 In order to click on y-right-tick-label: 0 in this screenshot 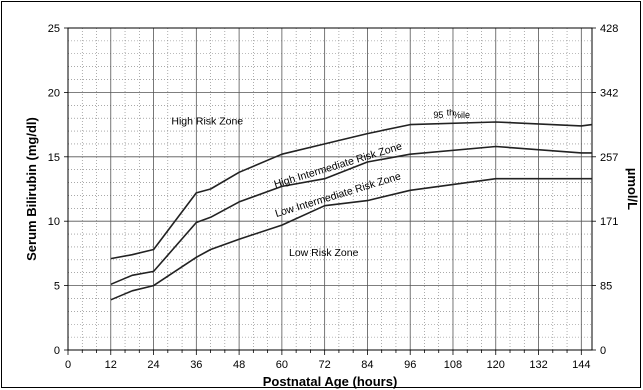, I will do `click(603, 351)`.